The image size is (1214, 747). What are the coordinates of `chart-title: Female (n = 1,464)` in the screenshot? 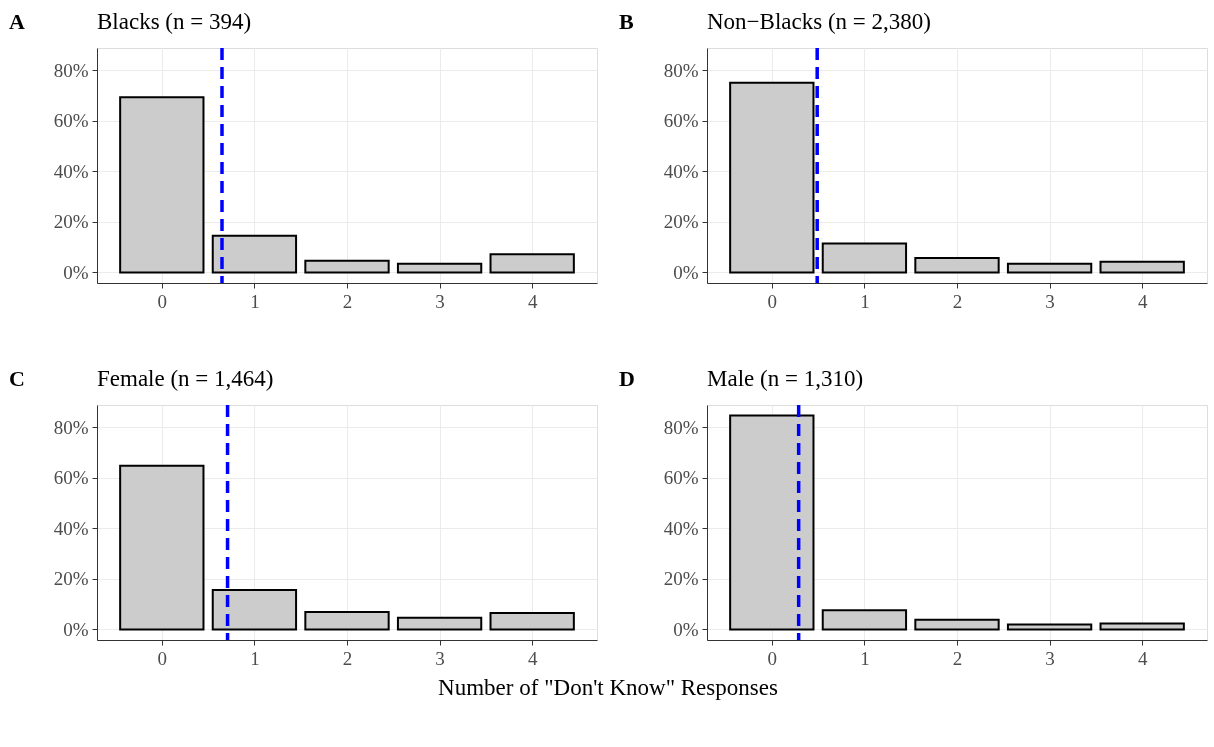 It's located at (185, 378).